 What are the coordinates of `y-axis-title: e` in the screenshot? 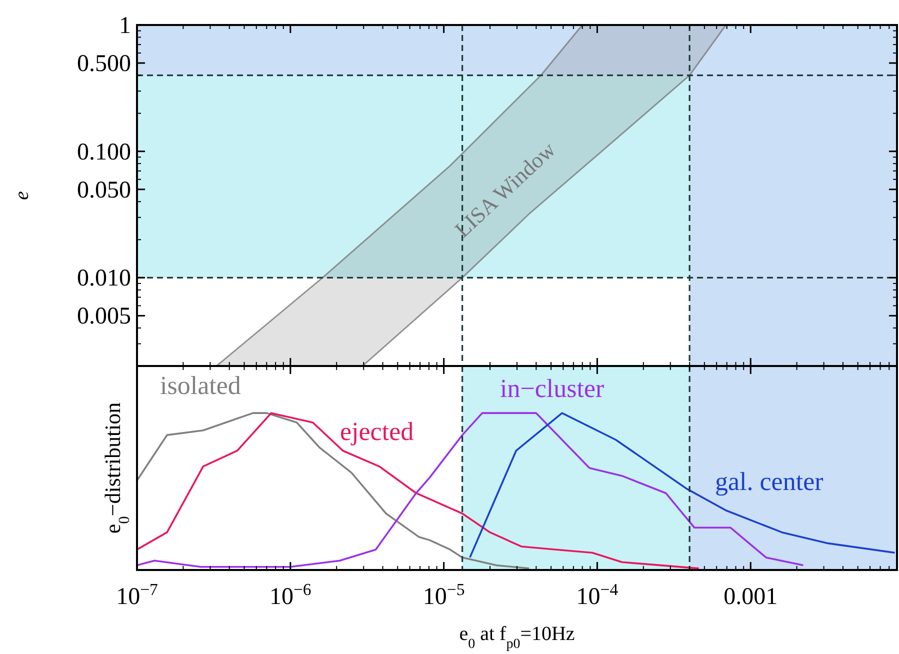 It's located at (22, 195).